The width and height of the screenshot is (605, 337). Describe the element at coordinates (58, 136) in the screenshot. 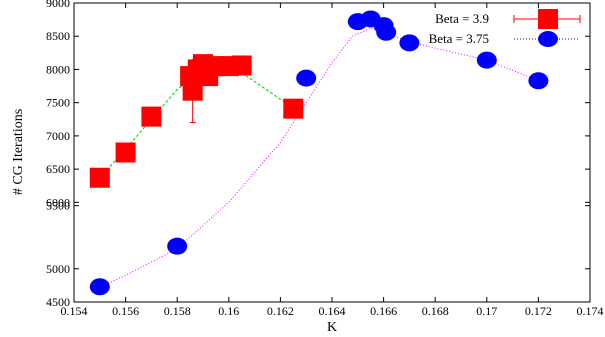

I see `y-tick-label-5: 7000` at that location.